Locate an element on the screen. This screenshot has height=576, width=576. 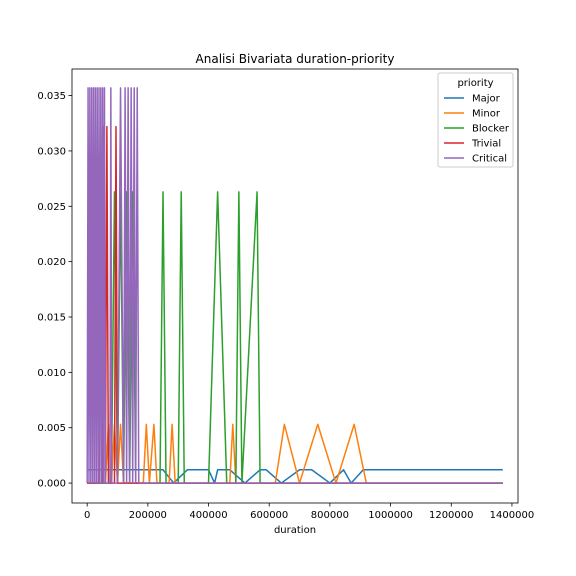
chart-title: Analisi Bivariata duration-priority is located at coordinates (295, 59).